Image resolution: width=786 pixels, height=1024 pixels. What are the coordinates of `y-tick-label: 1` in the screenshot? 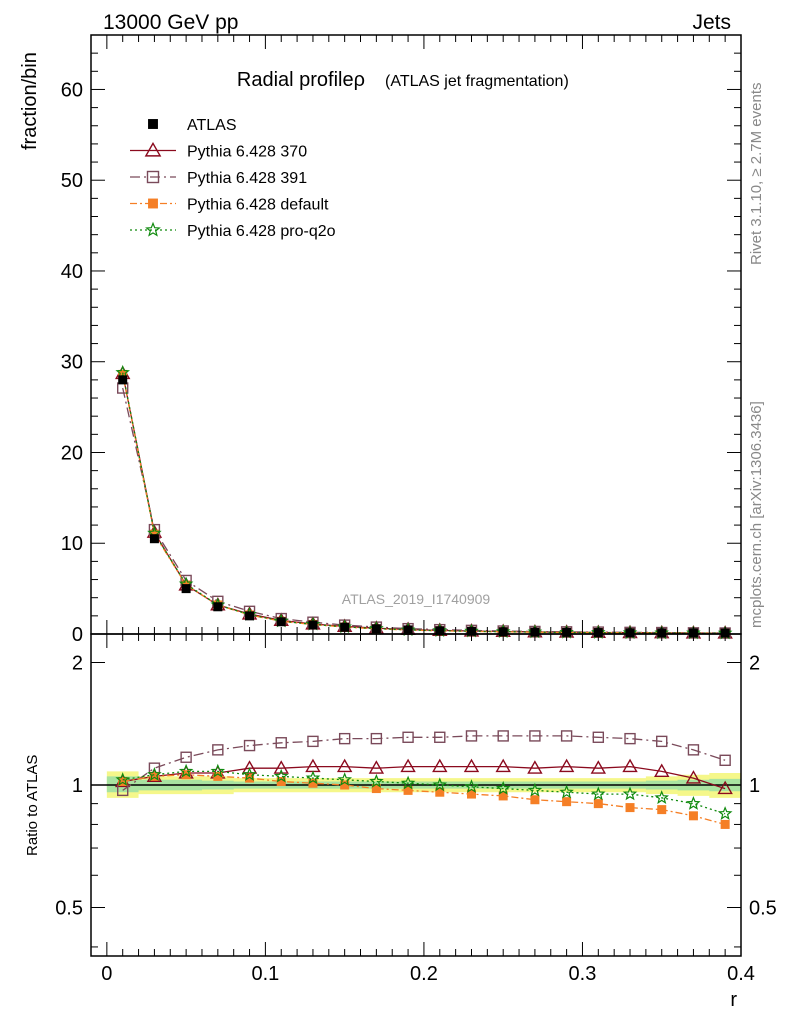 It's located at (77, 786).